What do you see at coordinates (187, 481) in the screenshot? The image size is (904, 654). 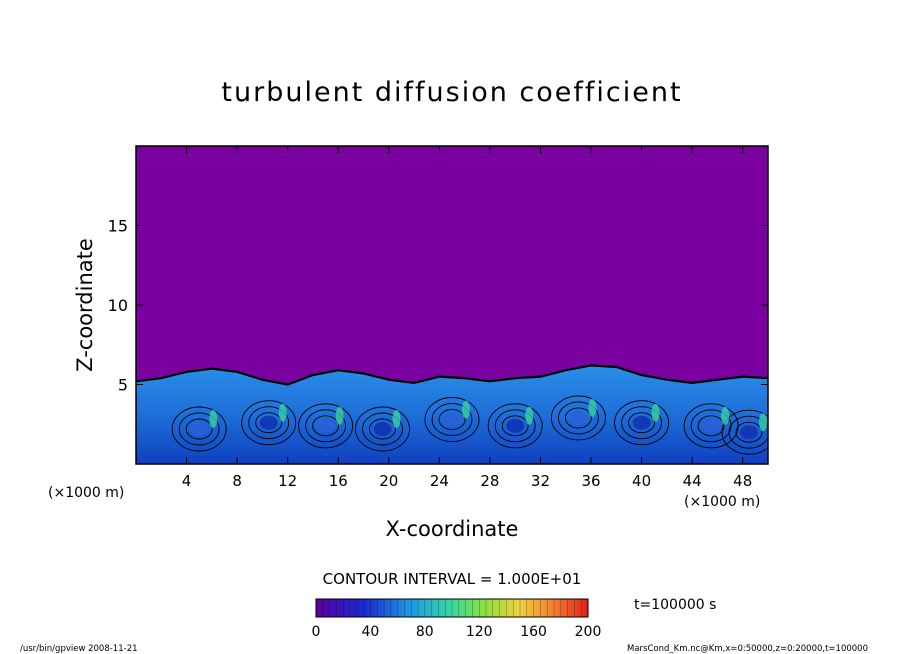 I see `x-tick-label: 4` at bounding box center [187, 481].